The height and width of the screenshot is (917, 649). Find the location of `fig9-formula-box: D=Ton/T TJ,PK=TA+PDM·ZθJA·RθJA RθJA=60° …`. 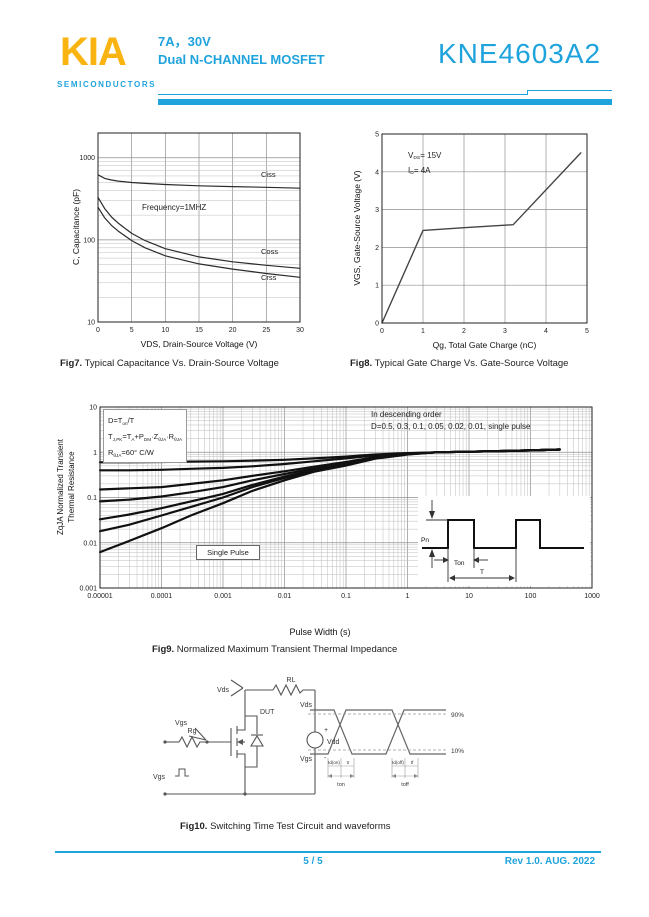

fig9-formula-box: D=Ton/T TJ,PK=TA+PDM·ZθJA·RθJA RθJA=60° … is located at coordinates (145, 436).